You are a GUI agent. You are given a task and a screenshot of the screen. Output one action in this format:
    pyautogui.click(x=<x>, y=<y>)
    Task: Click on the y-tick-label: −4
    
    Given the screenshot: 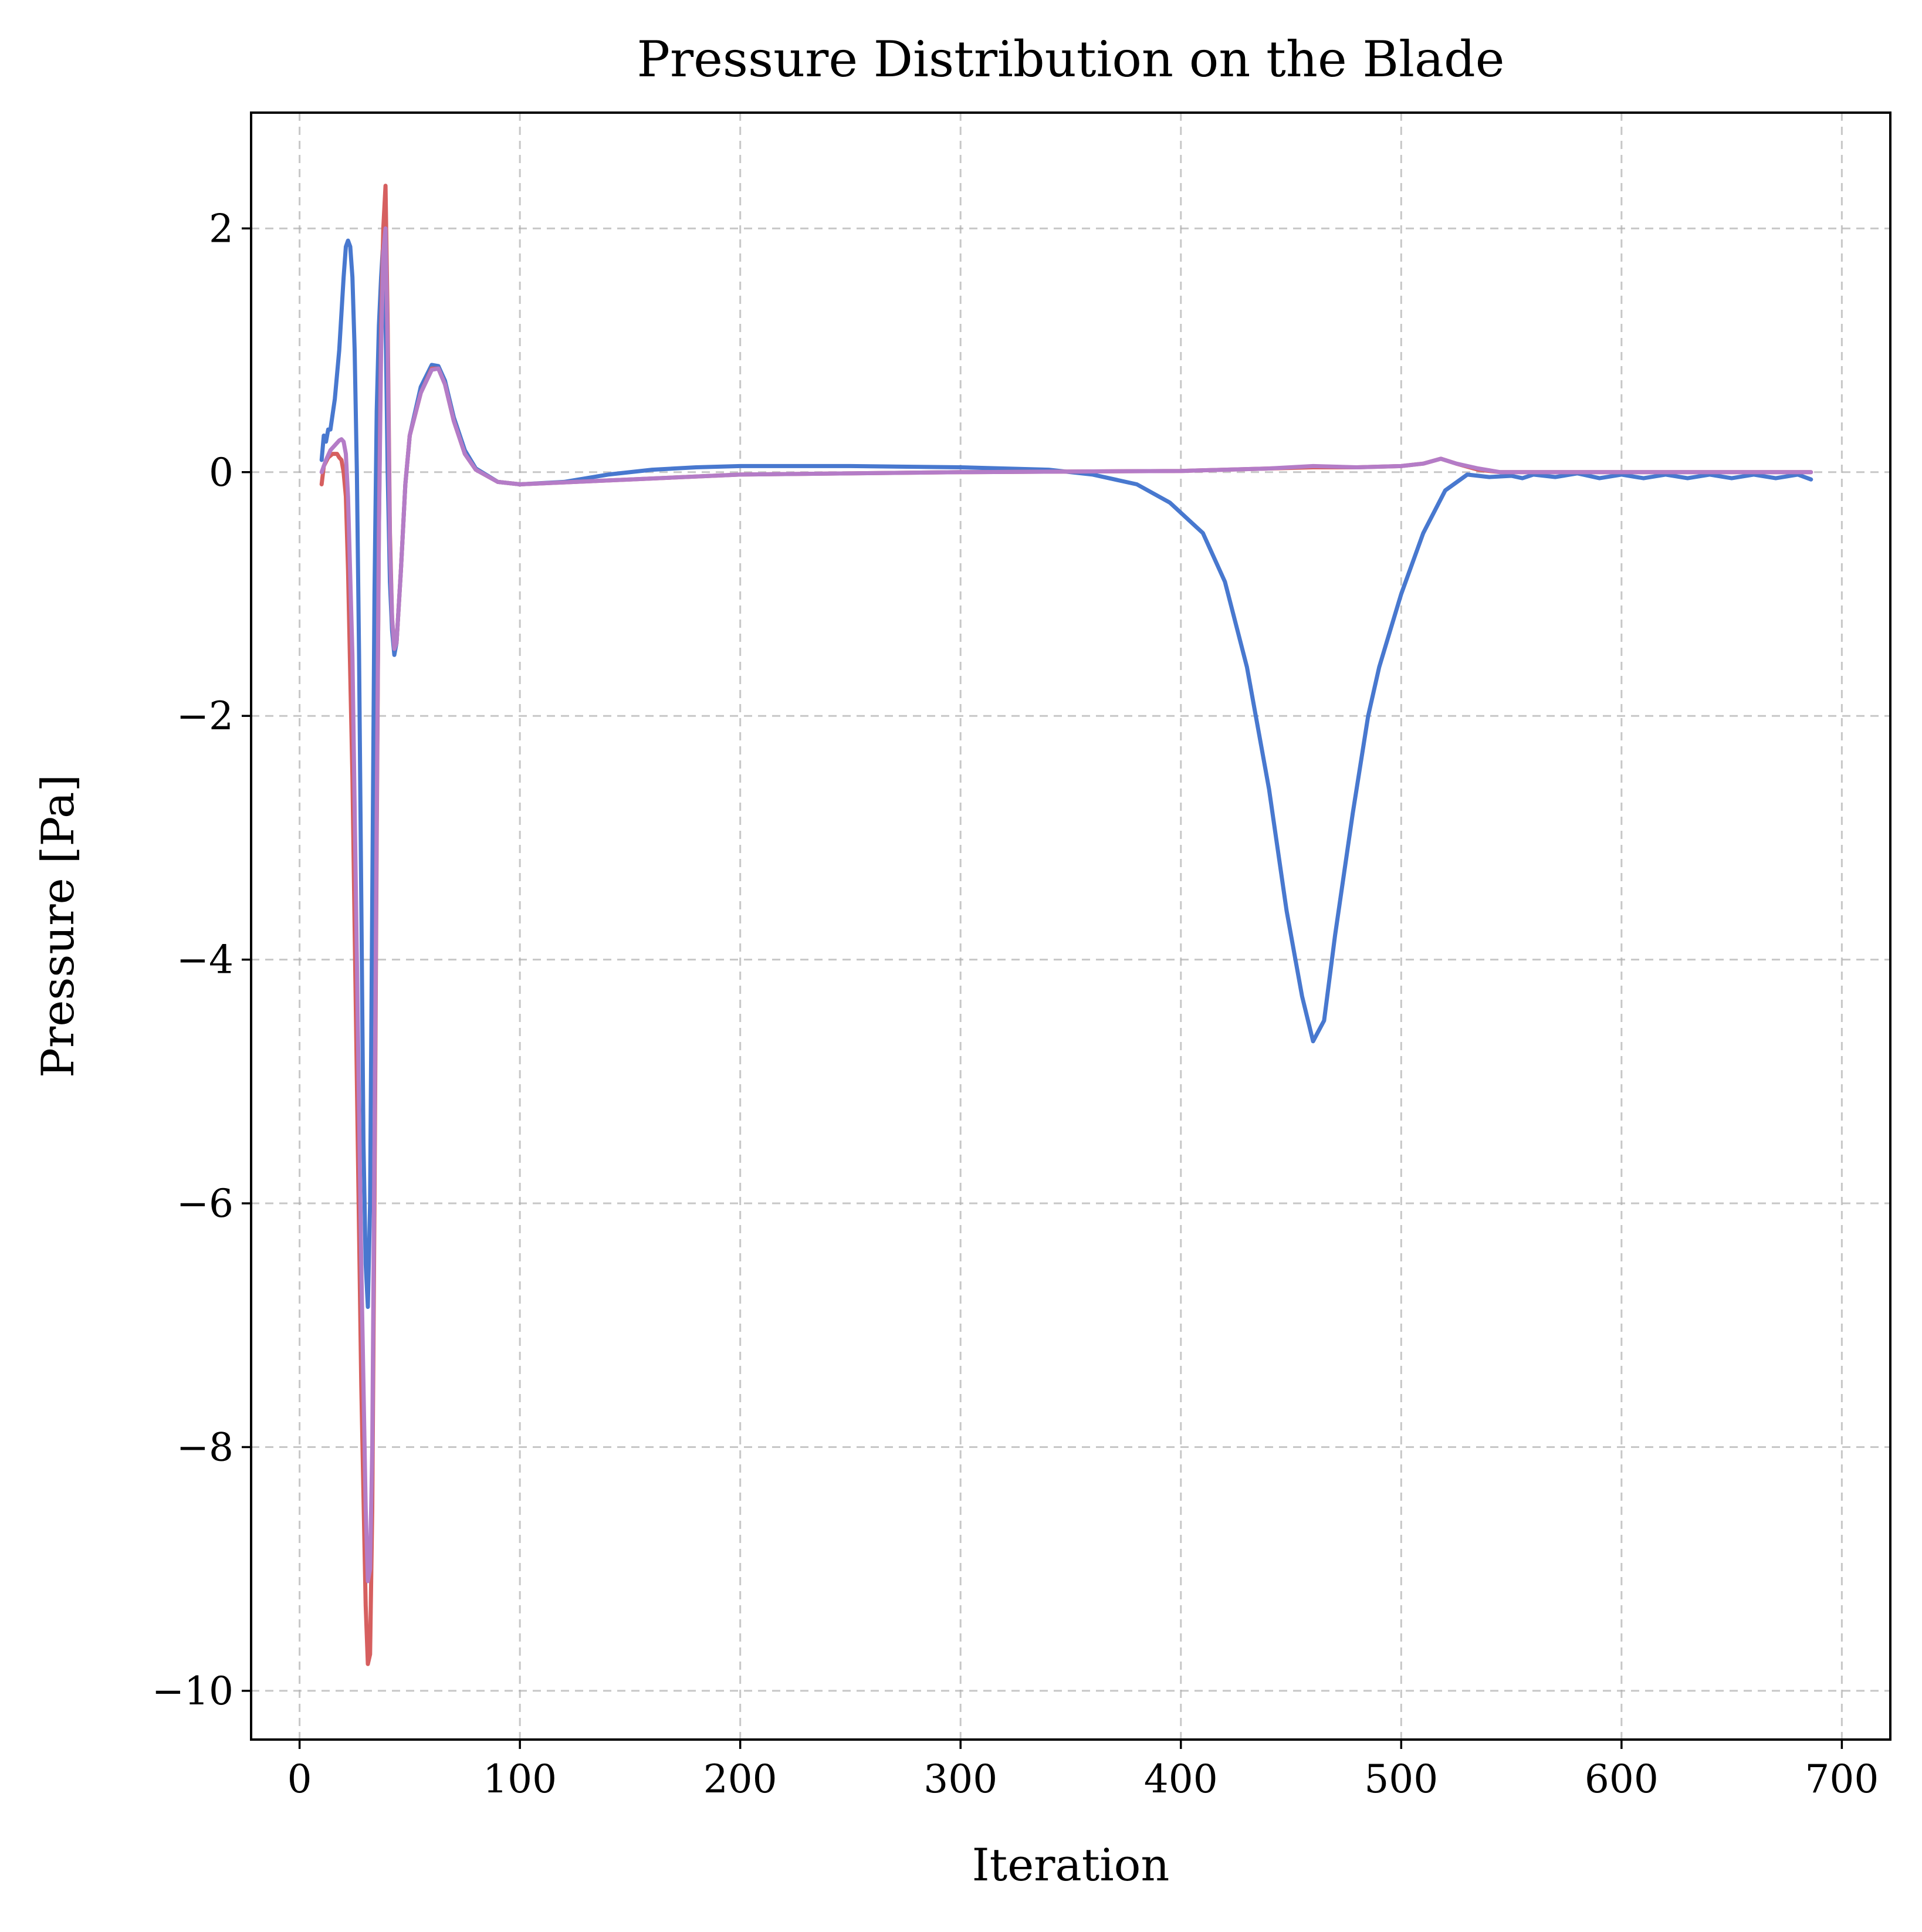 What is the action you would take?
    pyautogui.click(x=205, y=960)
    